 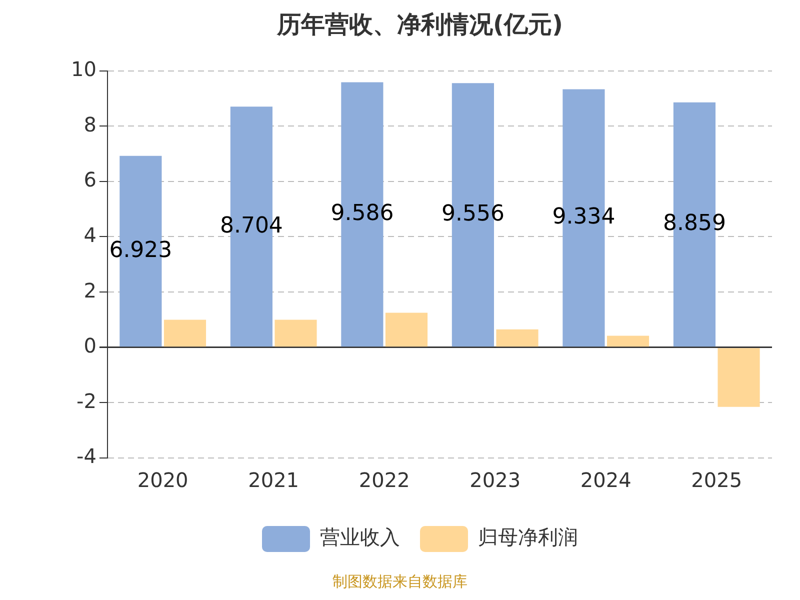 What do you see at coordinates (584, 217) in the screenshot?
I see `data-label: 9.334` at bounding box center [584, 217].